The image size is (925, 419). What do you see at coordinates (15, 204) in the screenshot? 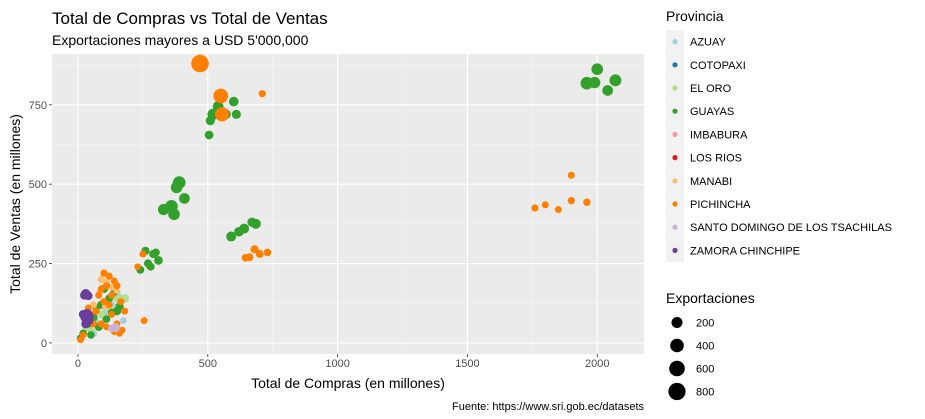
I see `y-axis-title: Total de Ventas (en millones)` at bounding box center [15, 204].